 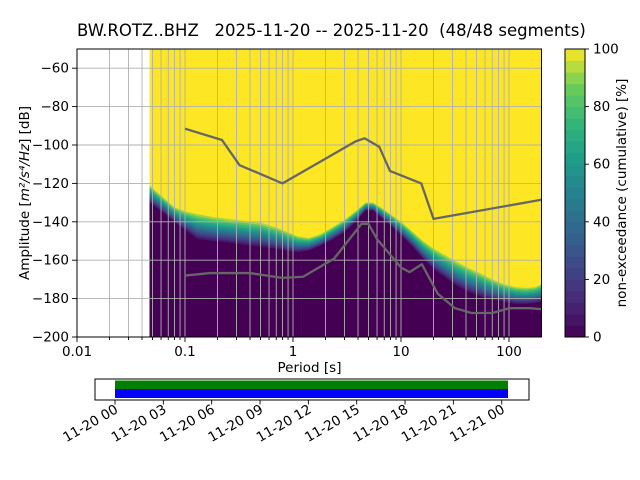 I want to click on colorbar-tick-label: 40, so click(x=601, y=222).